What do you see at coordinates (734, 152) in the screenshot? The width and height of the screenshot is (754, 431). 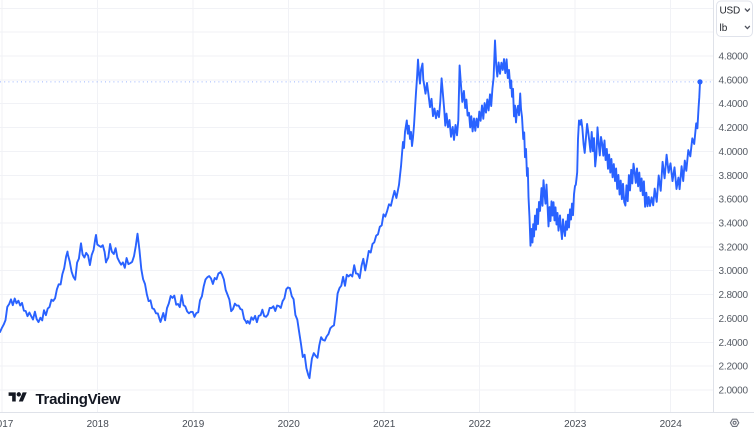 I see `svg-text: 4.0000` at bounding box center [734, 152].